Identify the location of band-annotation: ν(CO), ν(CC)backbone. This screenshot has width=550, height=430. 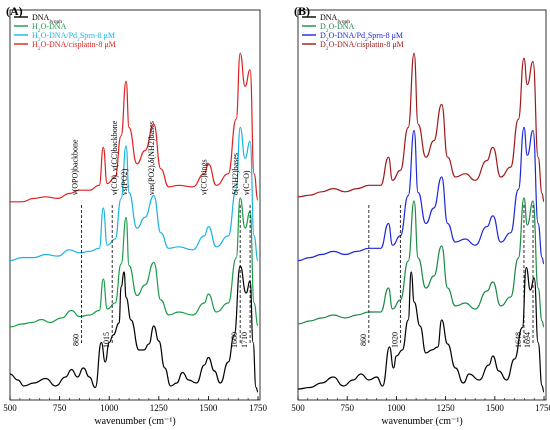
(114, 157).